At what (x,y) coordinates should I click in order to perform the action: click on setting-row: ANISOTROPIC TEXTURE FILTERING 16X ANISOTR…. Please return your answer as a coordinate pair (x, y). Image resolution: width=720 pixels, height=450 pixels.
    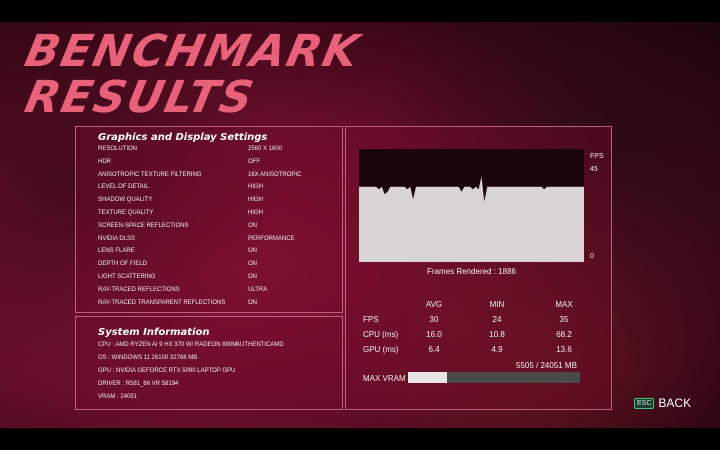
    Looking at the image, I should click on (218, 175).